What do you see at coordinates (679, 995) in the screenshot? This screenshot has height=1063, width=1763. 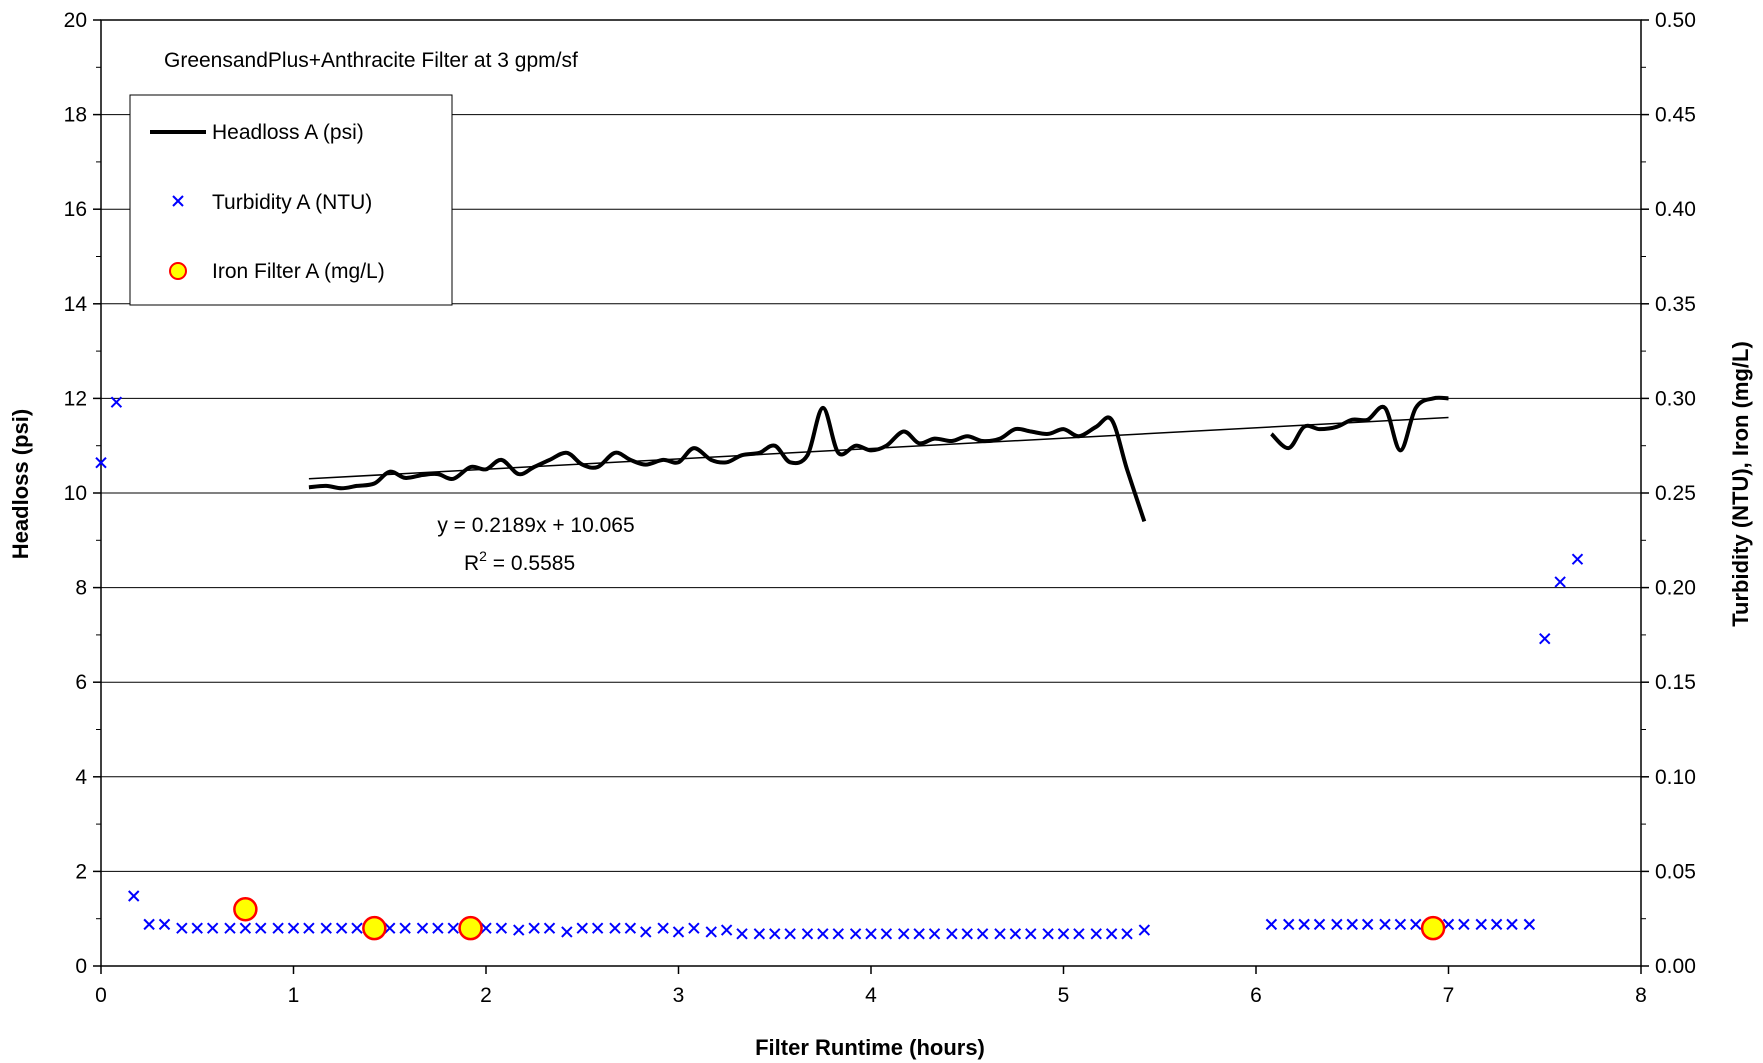 I see `x-tick-label: 3` at bounding box center [679, 995].